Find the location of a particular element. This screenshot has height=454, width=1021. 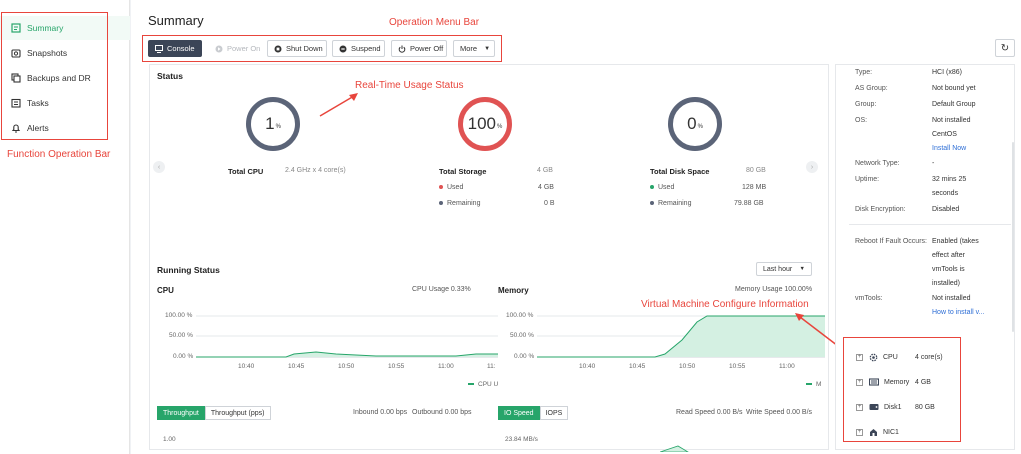

cpu-legend: CPU U is located at coordinates (483, 384).